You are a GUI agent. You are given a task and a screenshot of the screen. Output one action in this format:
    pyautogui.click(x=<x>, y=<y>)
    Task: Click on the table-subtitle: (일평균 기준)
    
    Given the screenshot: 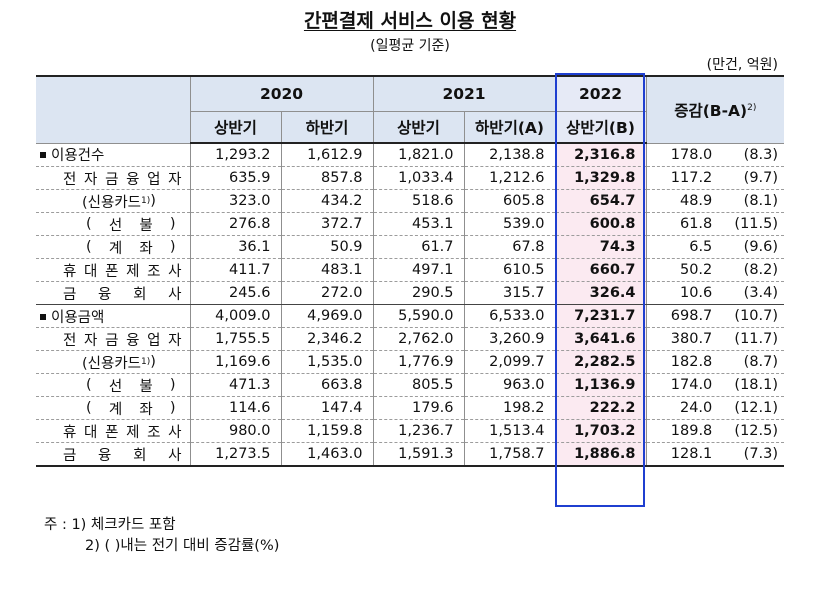 What is the action you would take?
    pyautogui.click(x=410, y=46)
    